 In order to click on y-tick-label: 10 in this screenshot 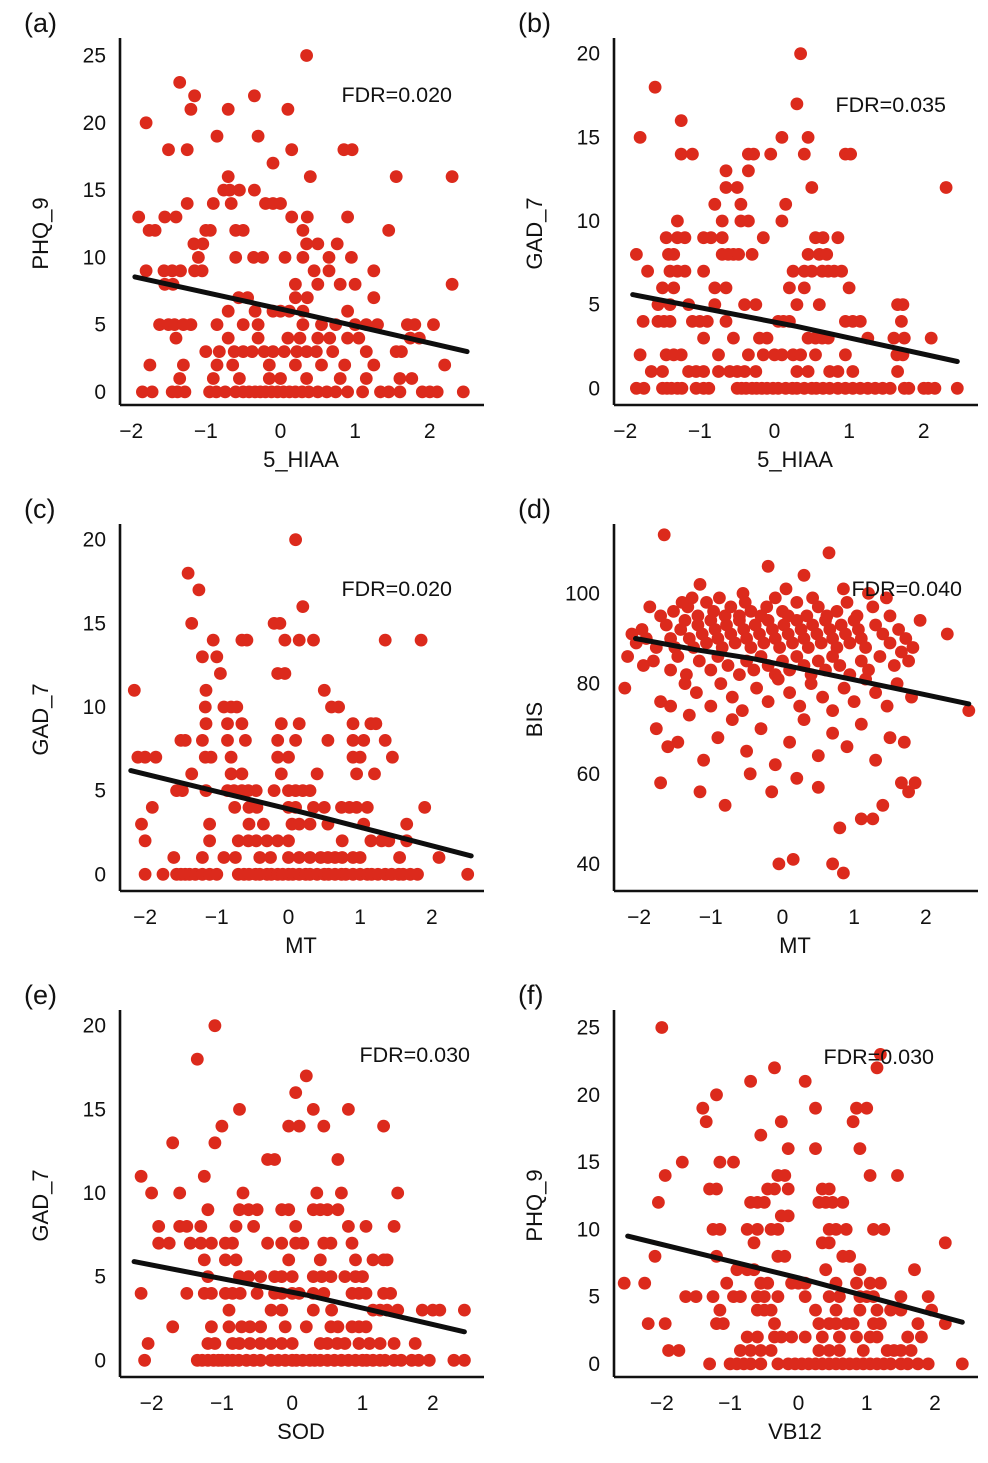, I will do `click(94, 1193)`.